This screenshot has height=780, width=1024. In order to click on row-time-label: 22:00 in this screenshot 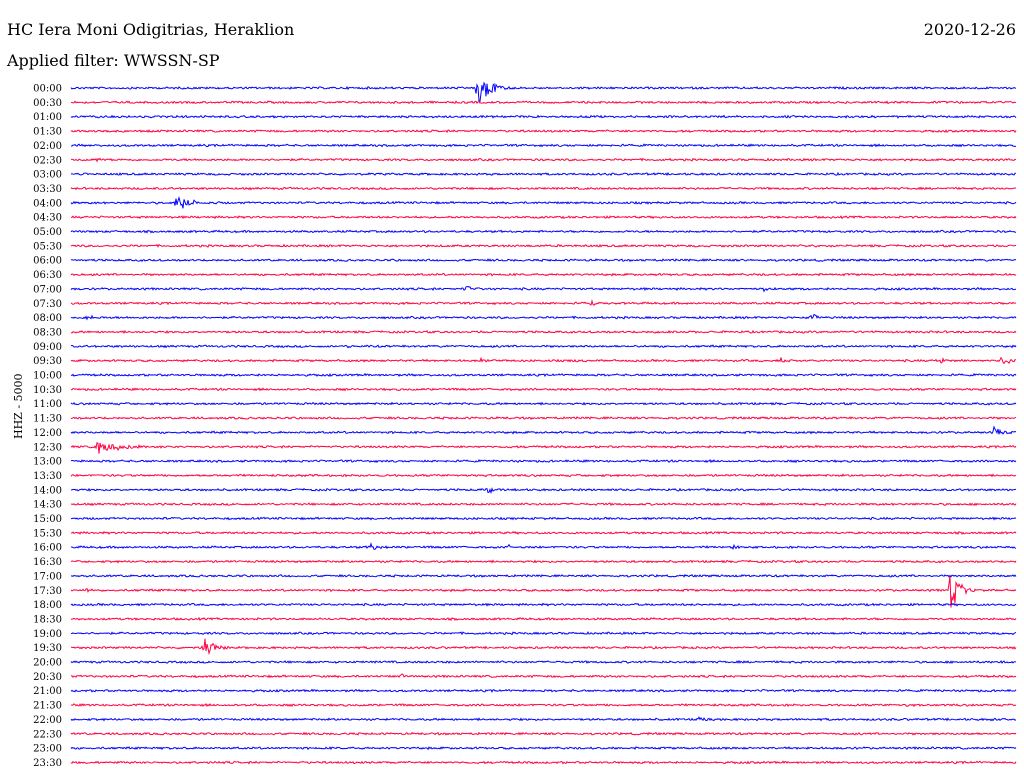, I will do `click(47, 720)`.